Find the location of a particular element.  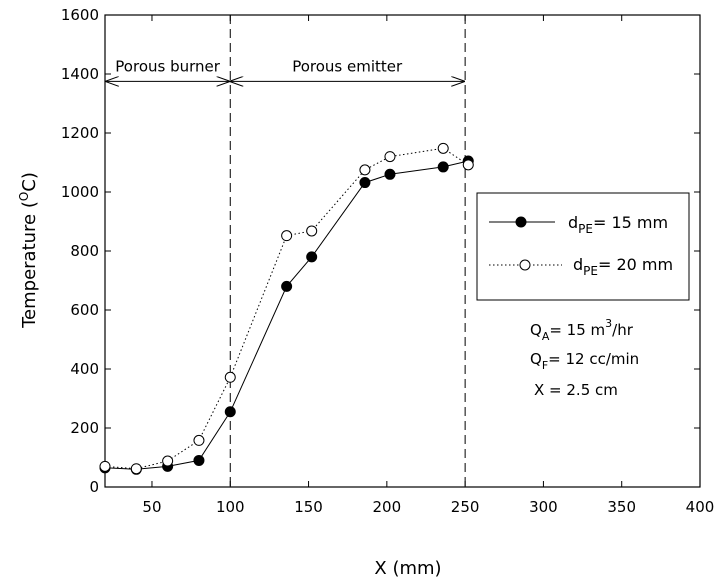

y-axis-title: Temperature (OC) is located at coordinates (28, 250).